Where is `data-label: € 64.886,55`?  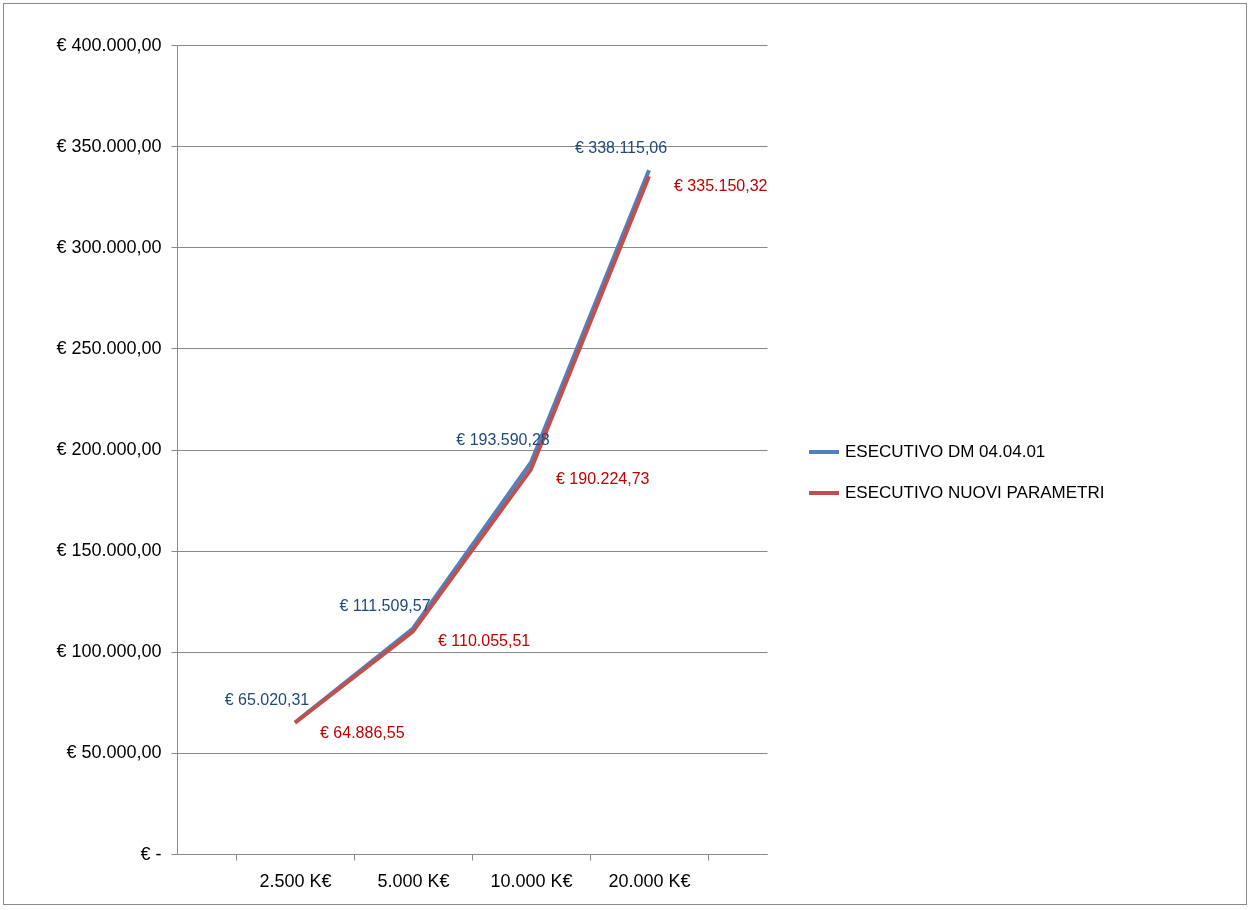 data-label: € 64.886,55 is located at coordinates (362, 732).